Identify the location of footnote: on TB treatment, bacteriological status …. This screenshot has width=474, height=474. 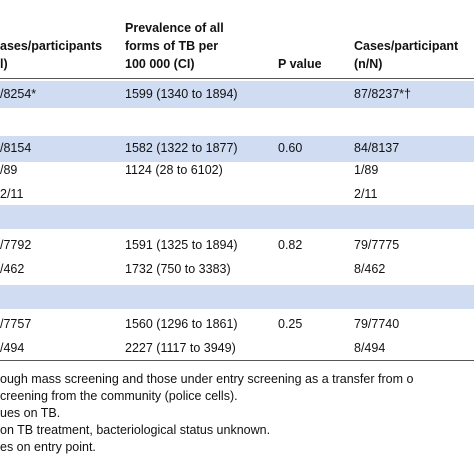
(135, 430).